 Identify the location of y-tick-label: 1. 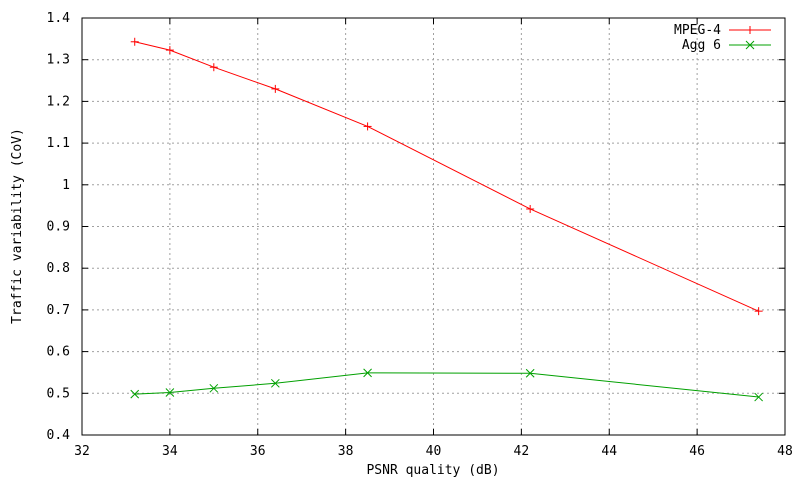
(66, 185).